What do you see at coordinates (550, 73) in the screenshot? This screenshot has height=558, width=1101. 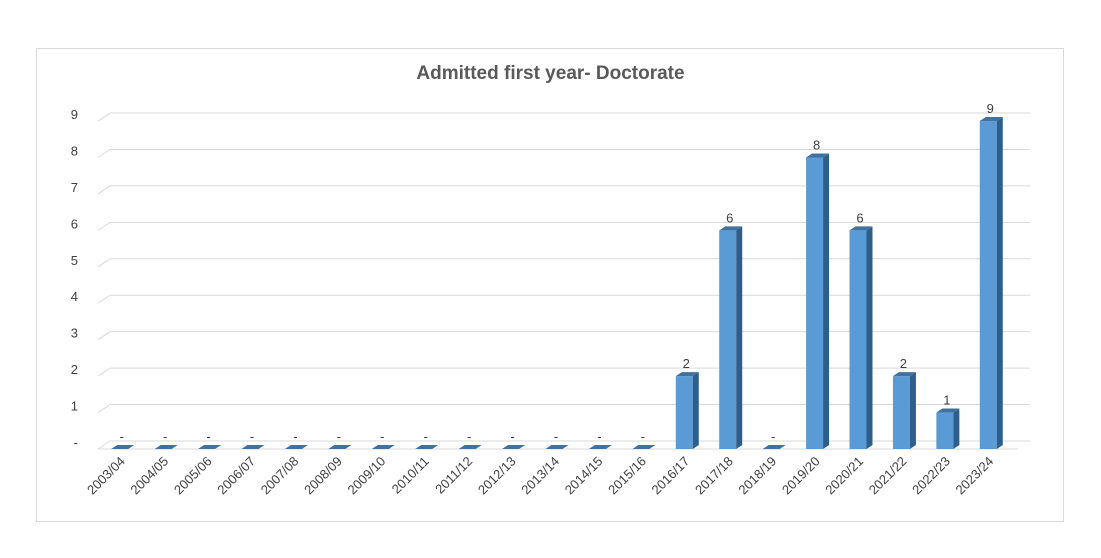 I see `chart-title: Admitted first year- Doctorate` at bounding box center [550, 73].